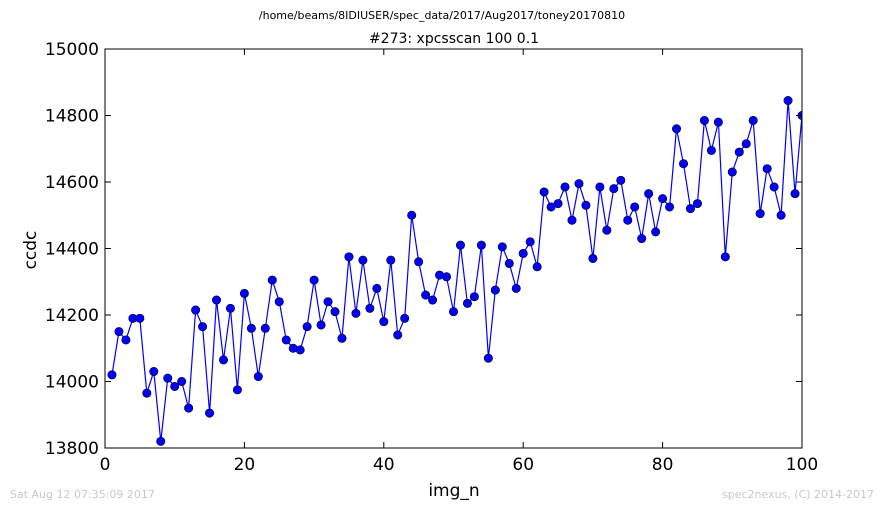 This screenshot has width=884, height=509. What do you see at coordinates (72, 250) in the screenshot?
I see `y-tick-label: 14400` at bounding box center [72, 250].